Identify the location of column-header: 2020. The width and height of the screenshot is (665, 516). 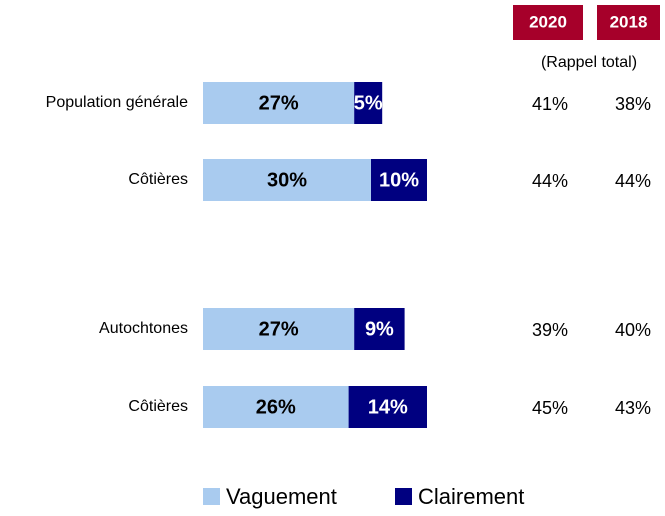
(548, 21).